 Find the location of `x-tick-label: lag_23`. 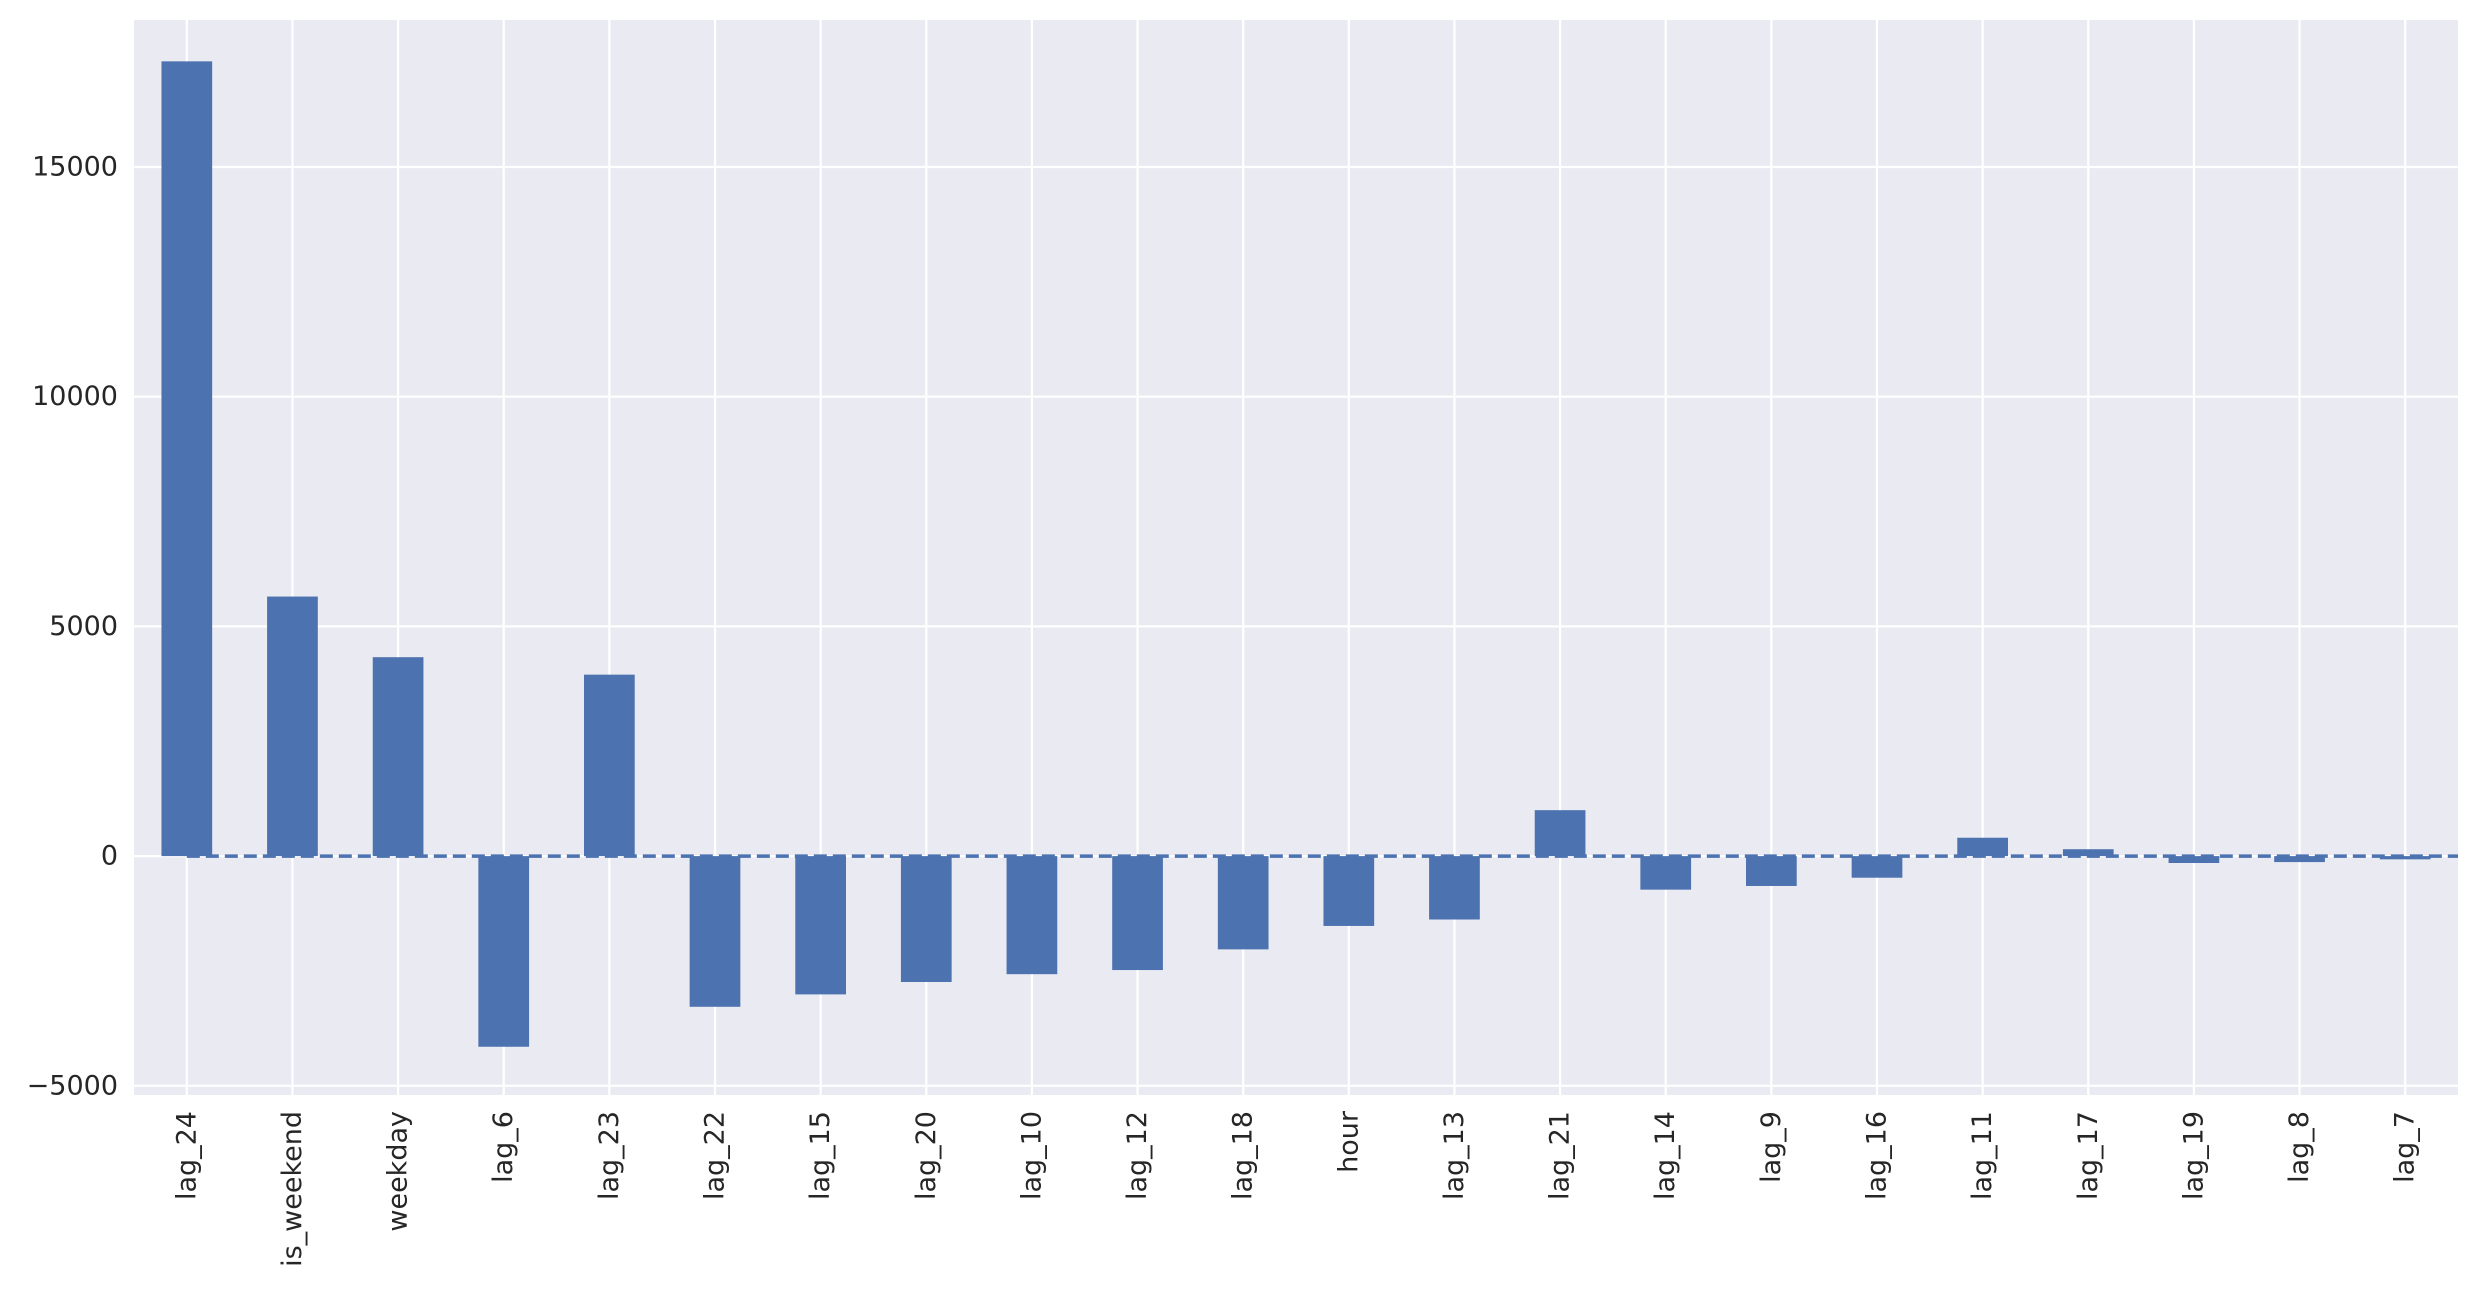

x-tick-label: lag_23 is located at coordinates (609, 1155).